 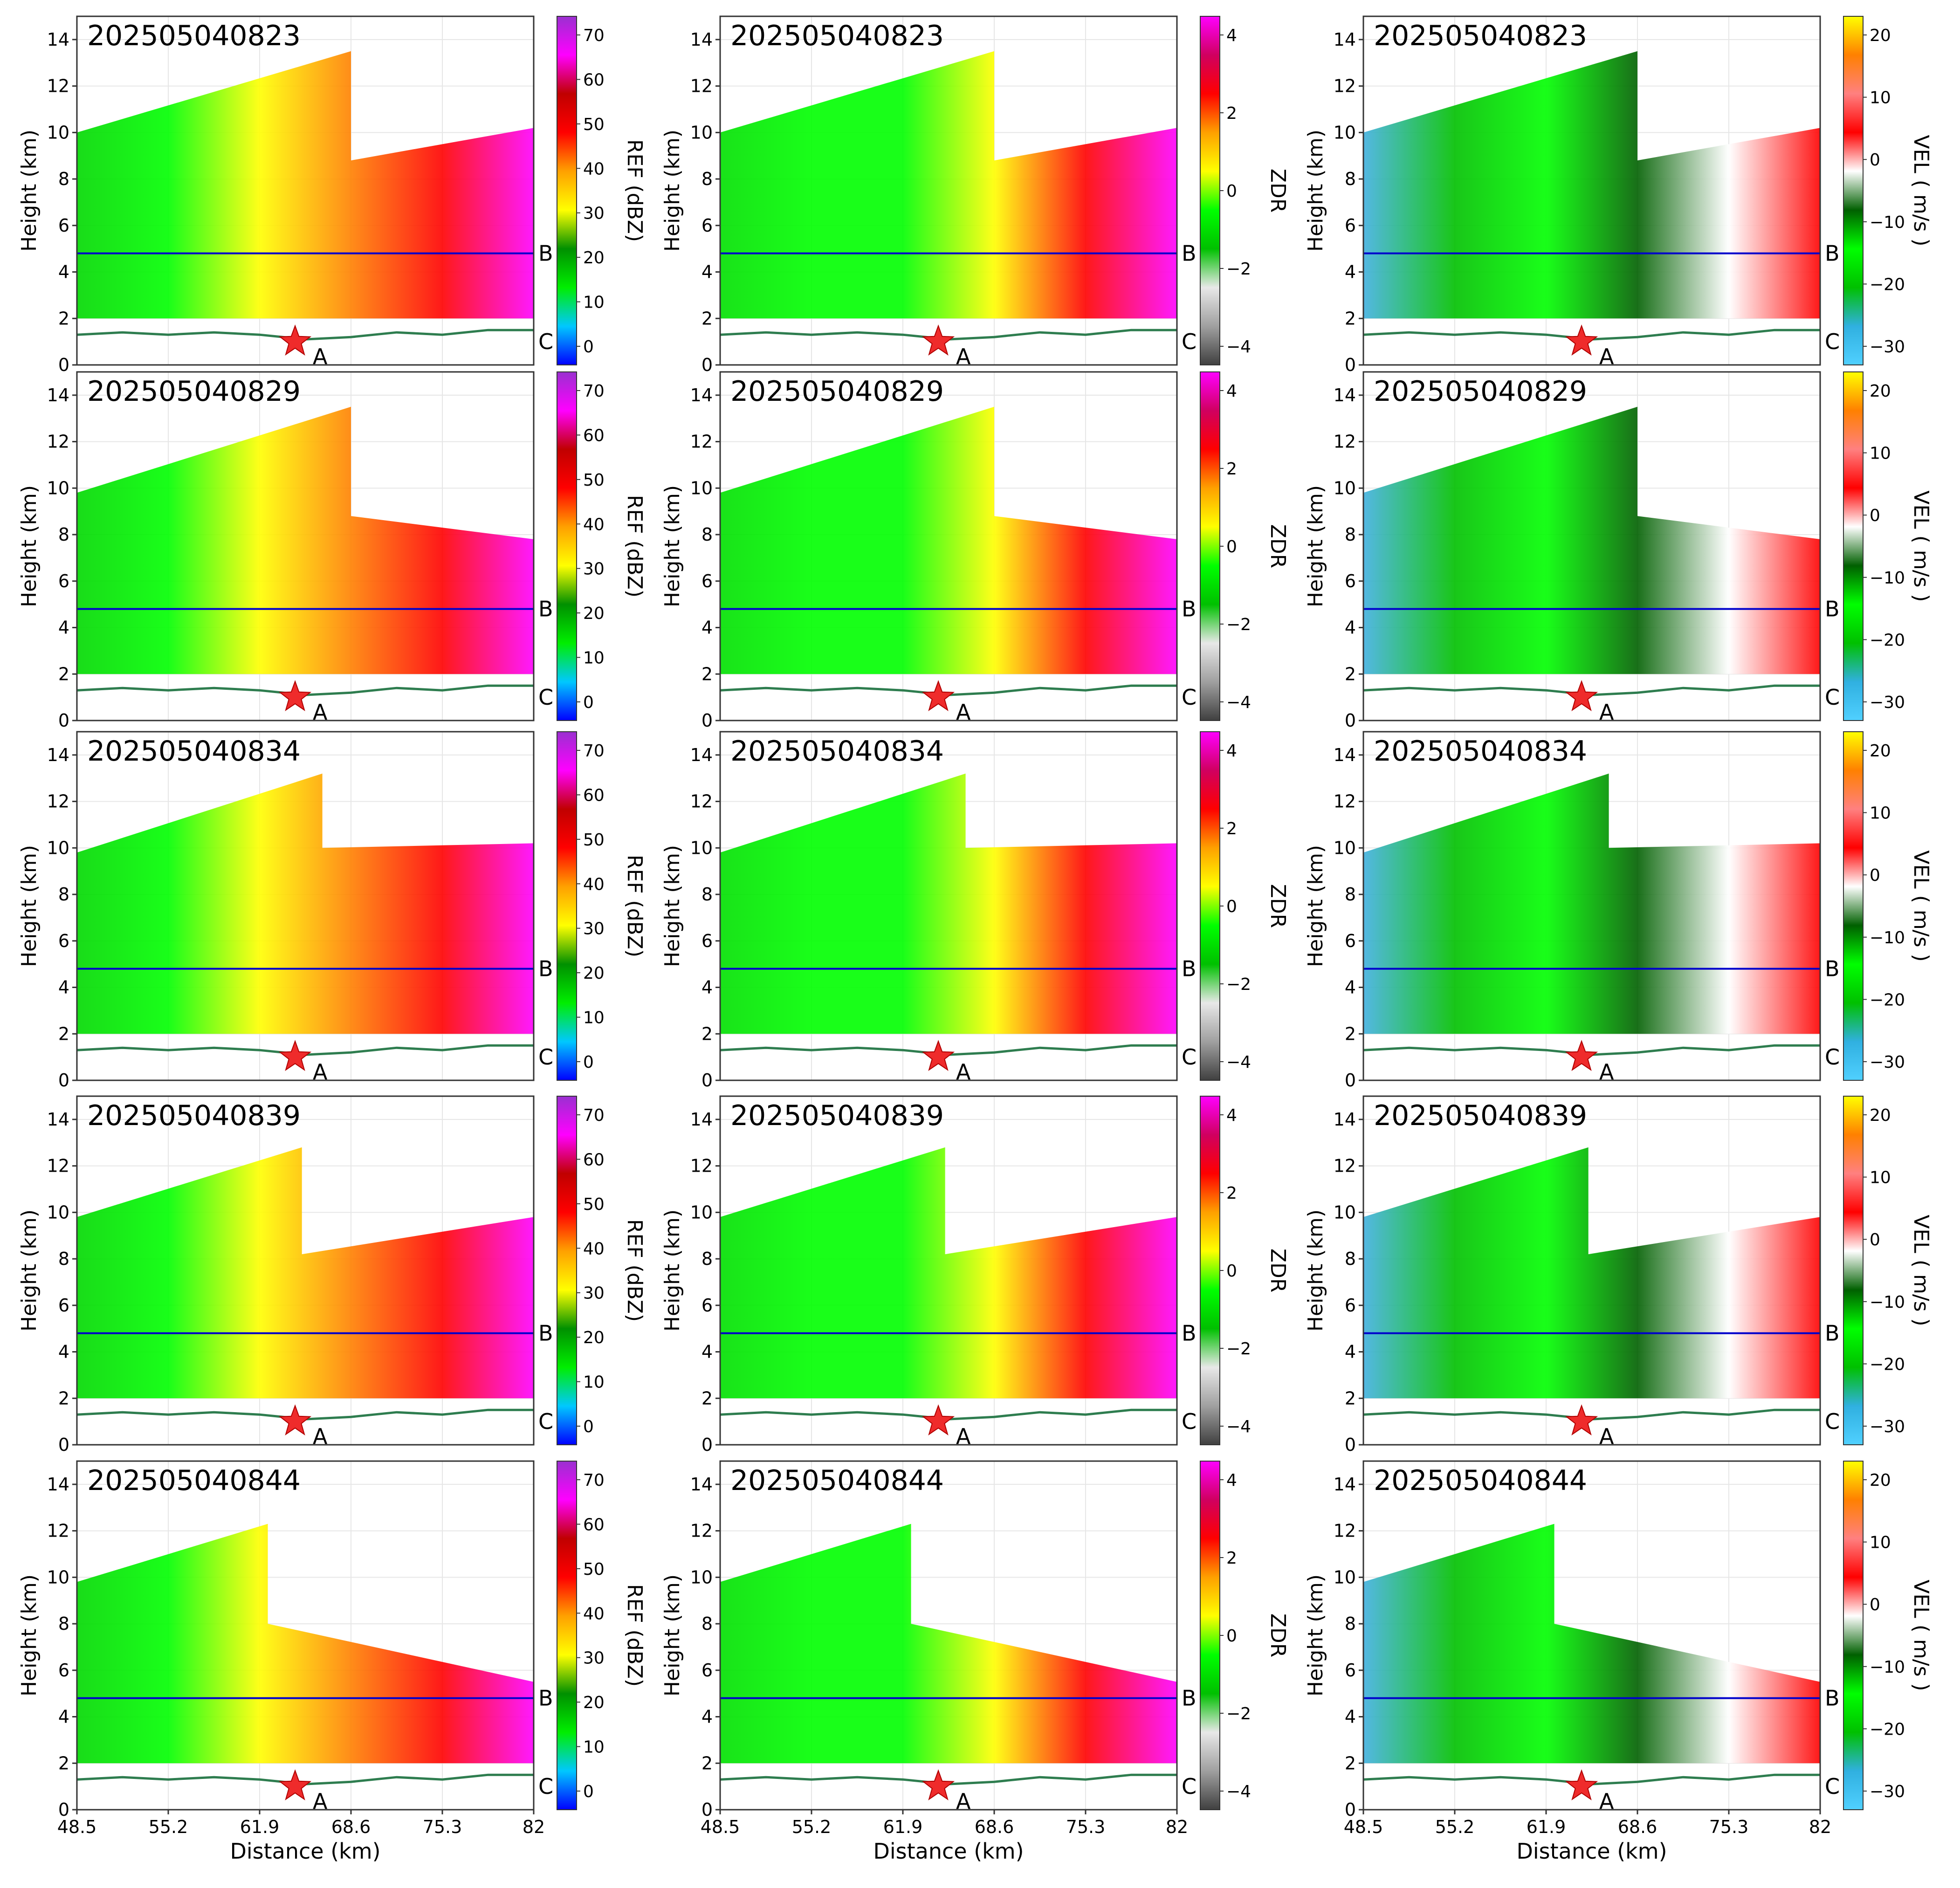 What do you see at coordinates (1238, 269) in the screenshot?
I see `colorbar-tick-label: −2` at bounding box center [1238, 269].